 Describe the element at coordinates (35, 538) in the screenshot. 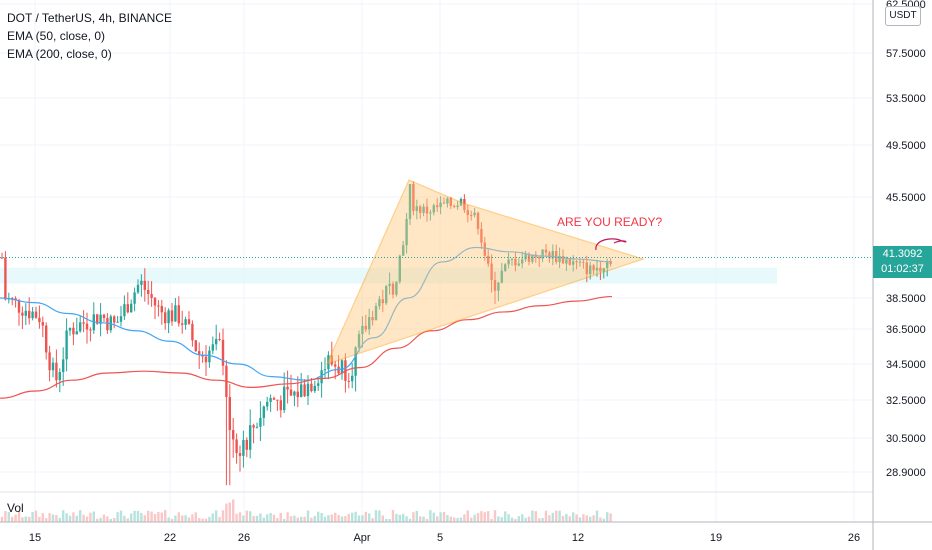

I see `time-tick-label: 15` at that location.